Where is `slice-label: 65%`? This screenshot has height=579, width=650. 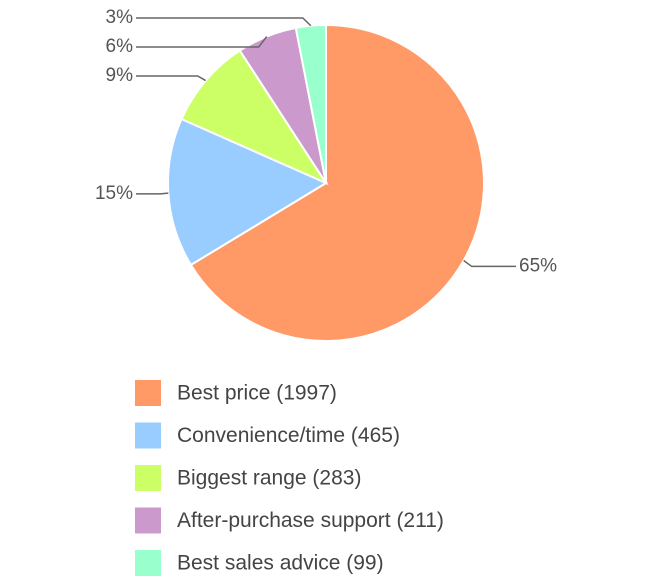
slice-label: 65% is located at coordinates (538, 265).